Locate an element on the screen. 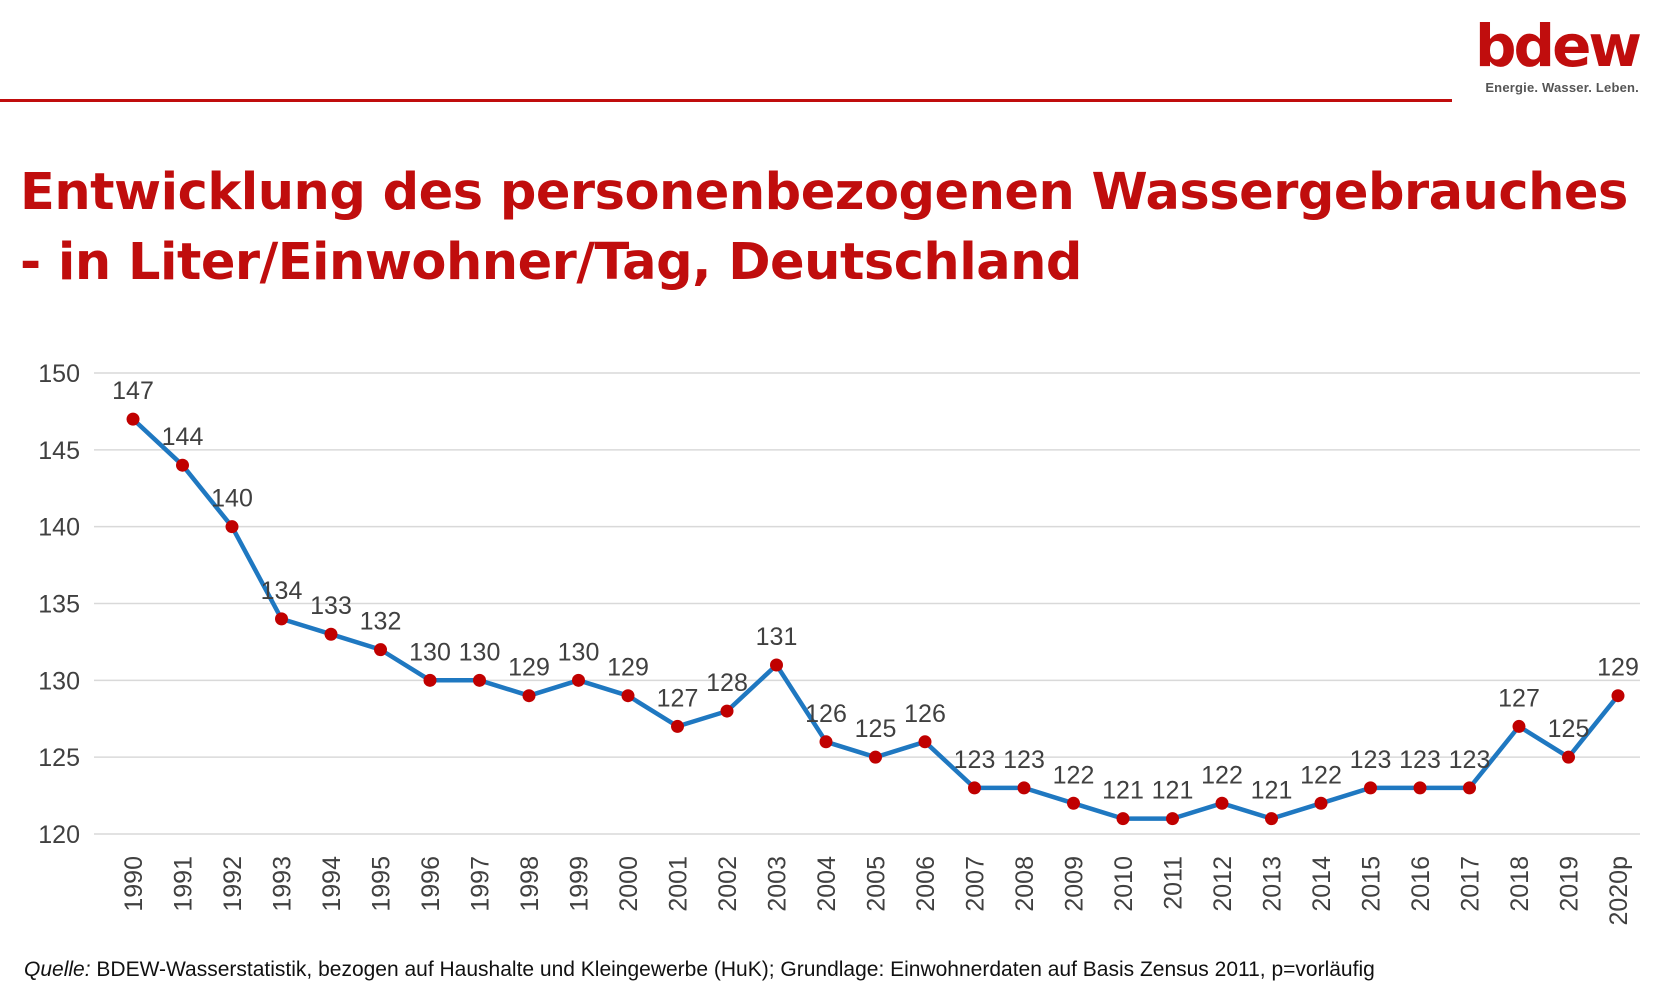 The width and height of the screenshot is (1655, 996). x-tick-label: 1992 is located at coordinates (233, 884).